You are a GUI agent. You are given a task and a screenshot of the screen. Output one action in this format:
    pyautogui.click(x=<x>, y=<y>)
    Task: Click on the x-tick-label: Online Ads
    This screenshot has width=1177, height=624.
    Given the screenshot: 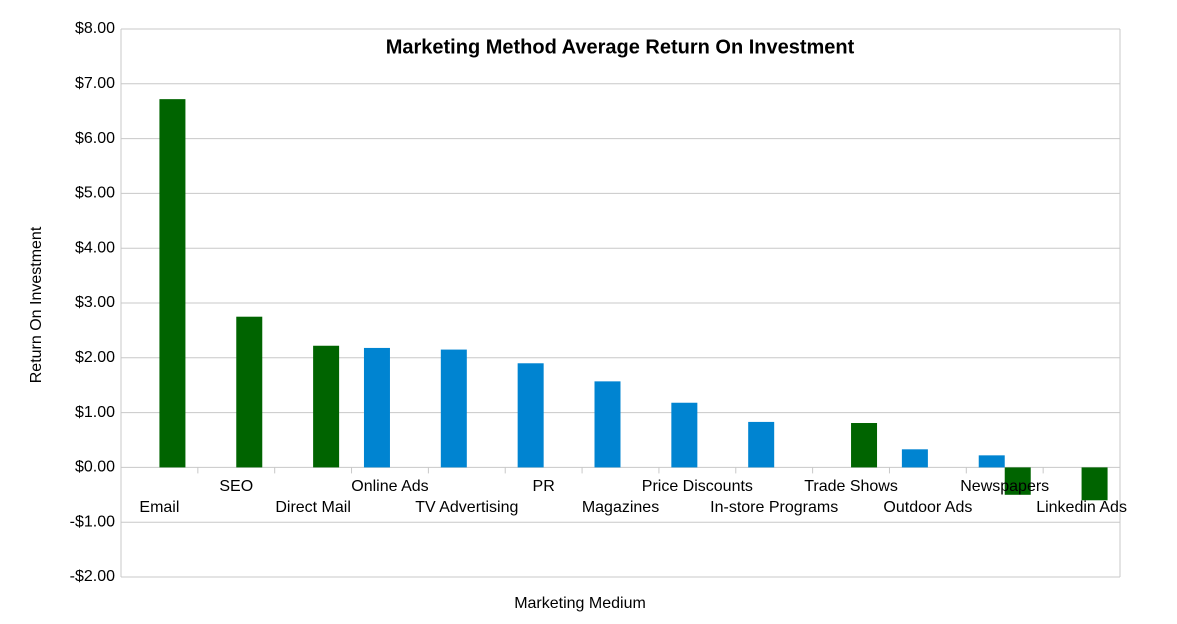 What is the action you would take?
    pyautogui.click(x=389, y=486)
    